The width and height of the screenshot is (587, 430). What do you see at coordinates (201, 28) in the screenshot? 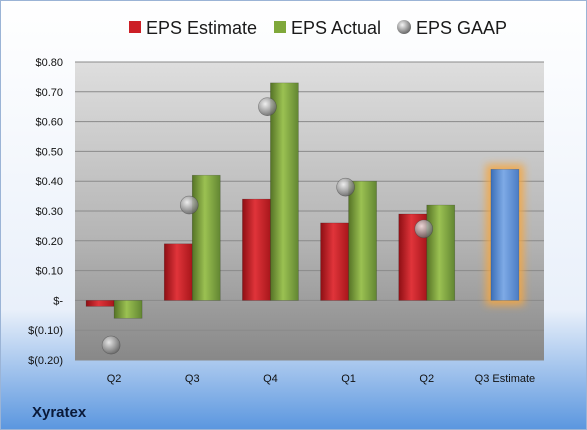
I see `legend-label-estimate: EPS Estimate` at bounding box center [201, 28].